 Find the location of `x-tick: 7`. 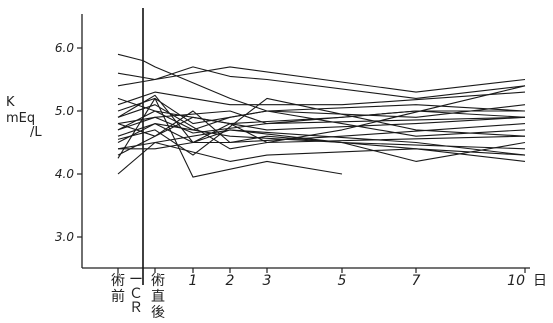

x-tick: 7 is located at coordinates (416, 278).